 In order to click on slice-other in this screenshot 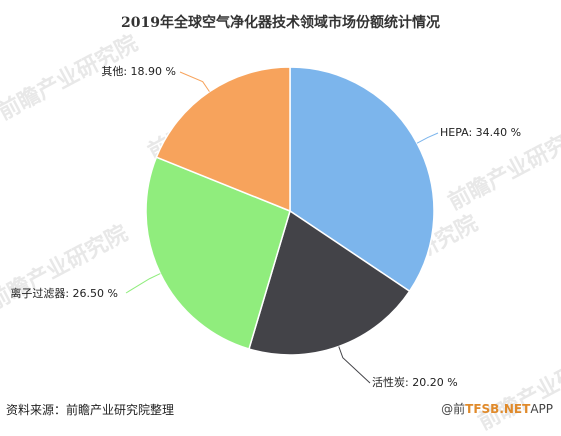, I will do `click(223, 139)`.